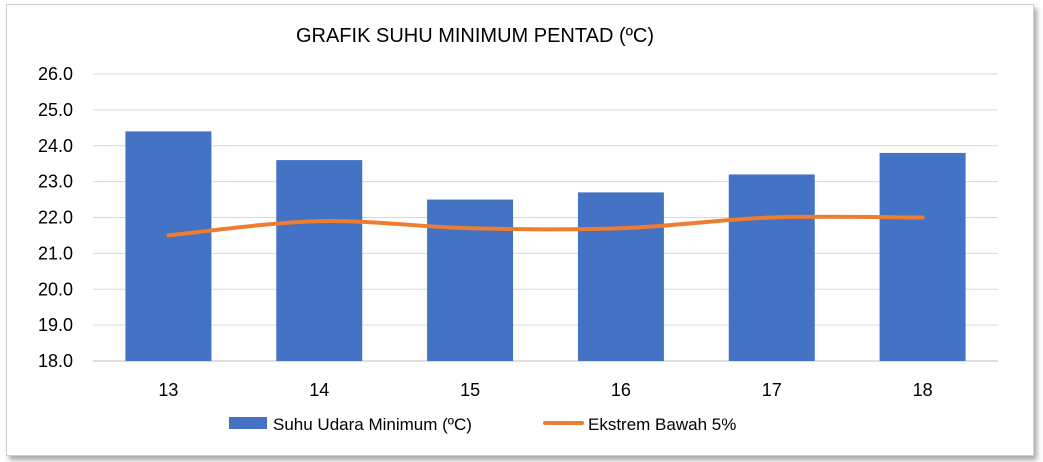 The width and height of the screenshot is (1043, 462). I want to click on y-tick-label: 25.0, so click(55, 110).